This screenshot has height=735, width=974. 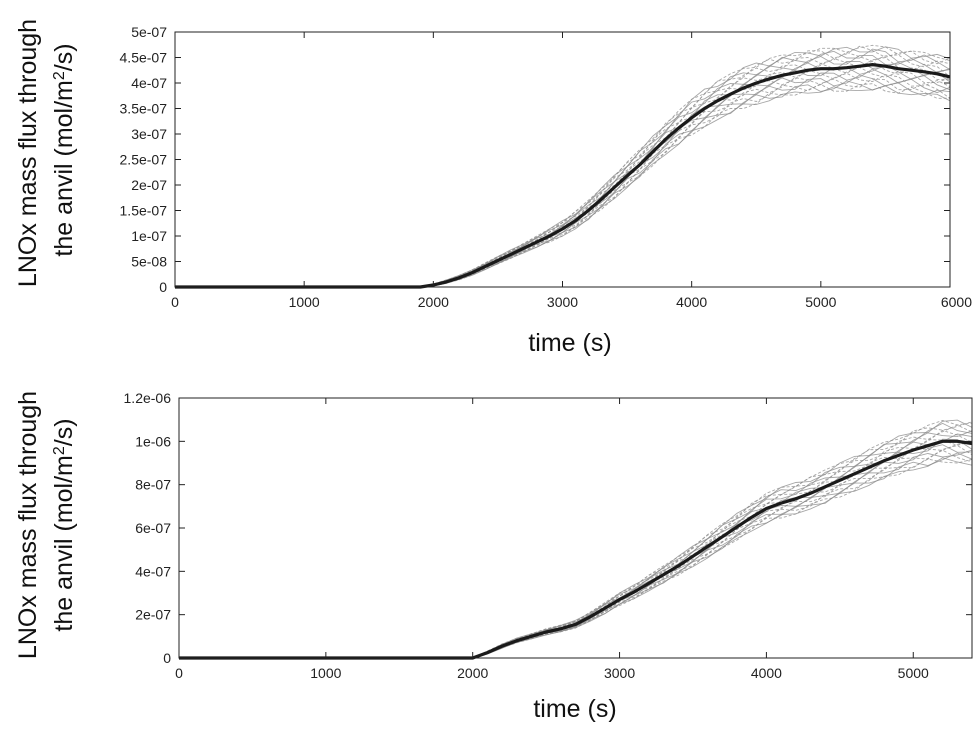 What do you see at coordinates (149, 236) in the screenshot?
I see `y-tick-label: 1e-07` at bounding box center [149, 236].